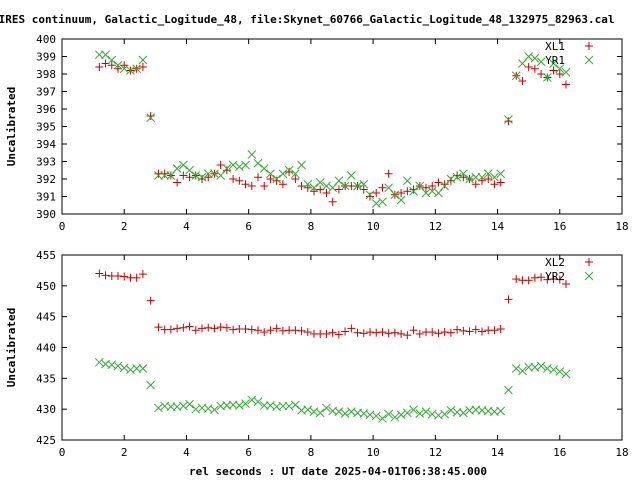 The width and height of the screenshot is (640, 480). Describe the element at coordinates (311, 452) in the screenshot. I see `x-tick-label: 8` at that location.